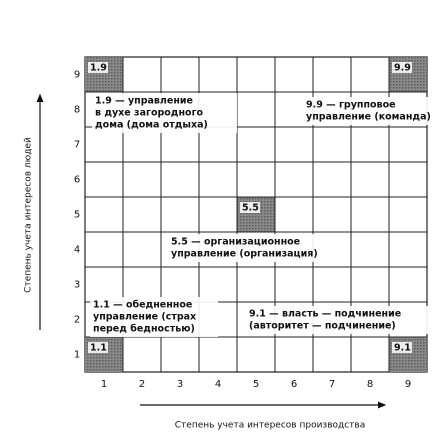 Image resolution: width=446 pixels, height=444 pixels. Describe the element at coordinates (77, 355) in the screenshot. I see `y-tick-label: 1` at that location.